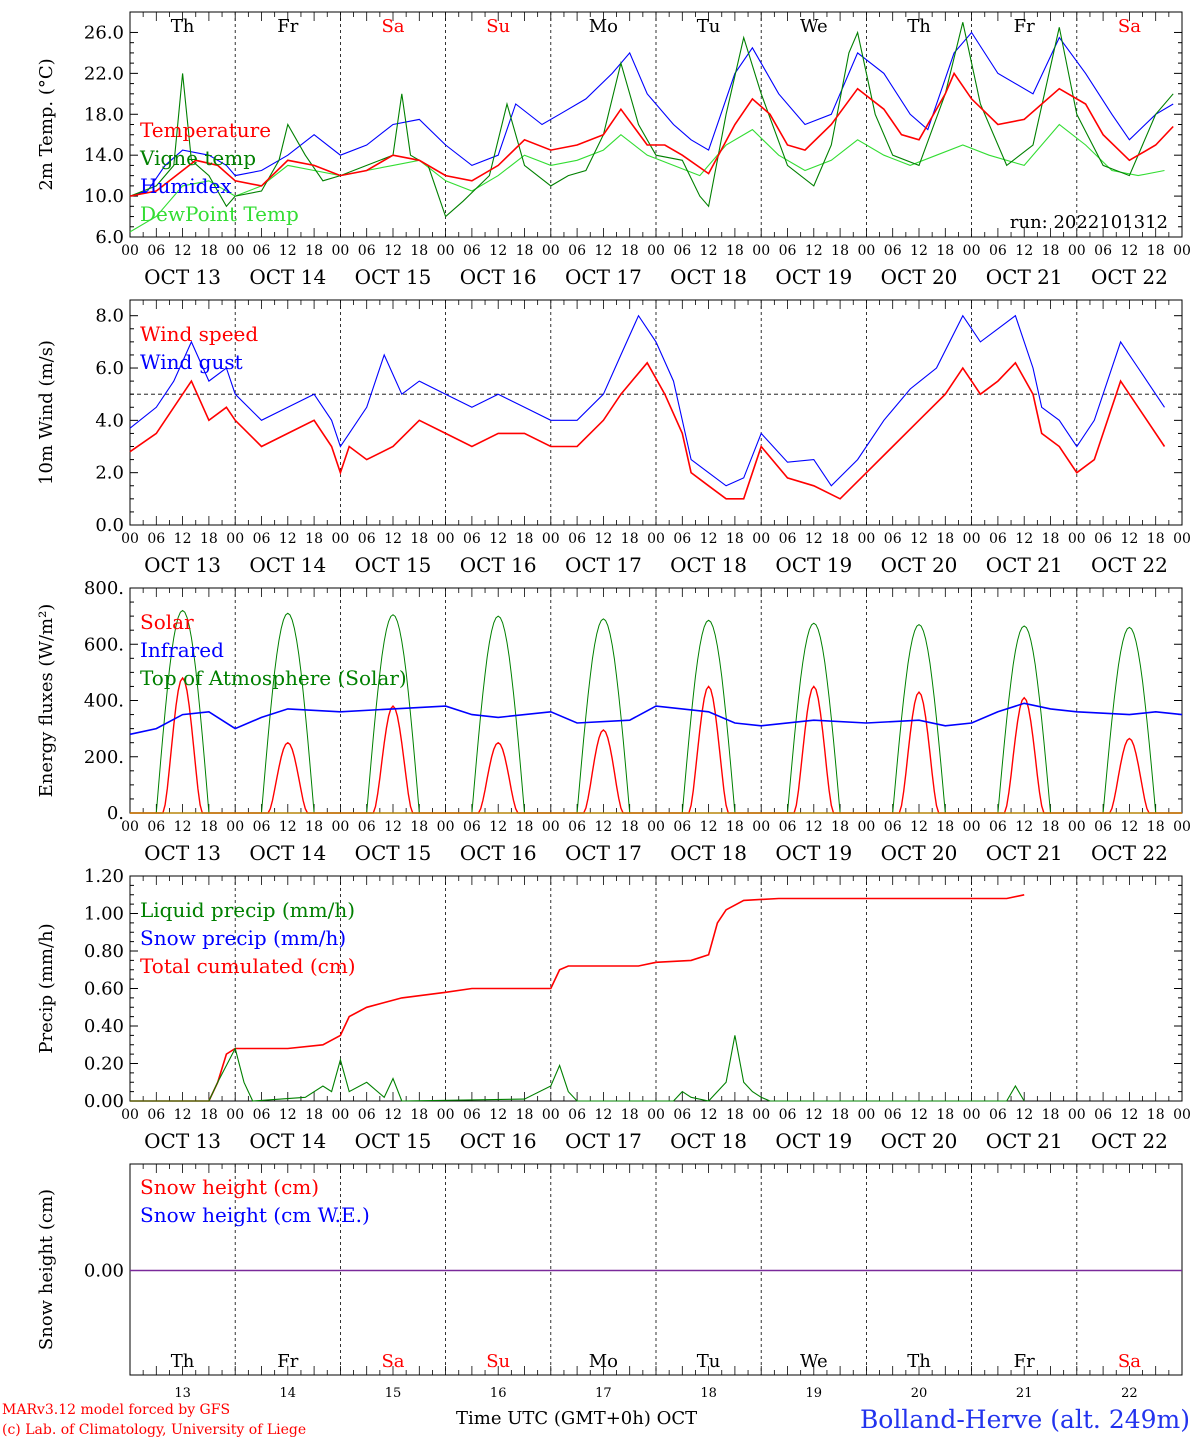  I want to click on day-name-label: Th, so click(919, 26).